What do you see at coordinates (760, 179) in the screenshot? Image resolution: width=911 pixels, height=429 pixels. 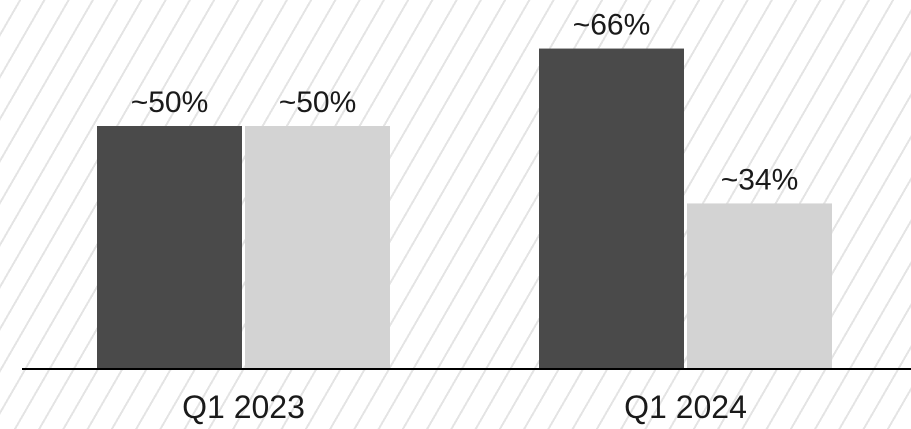 I see `data-label: ~34%` at bounding box center [760, 179].